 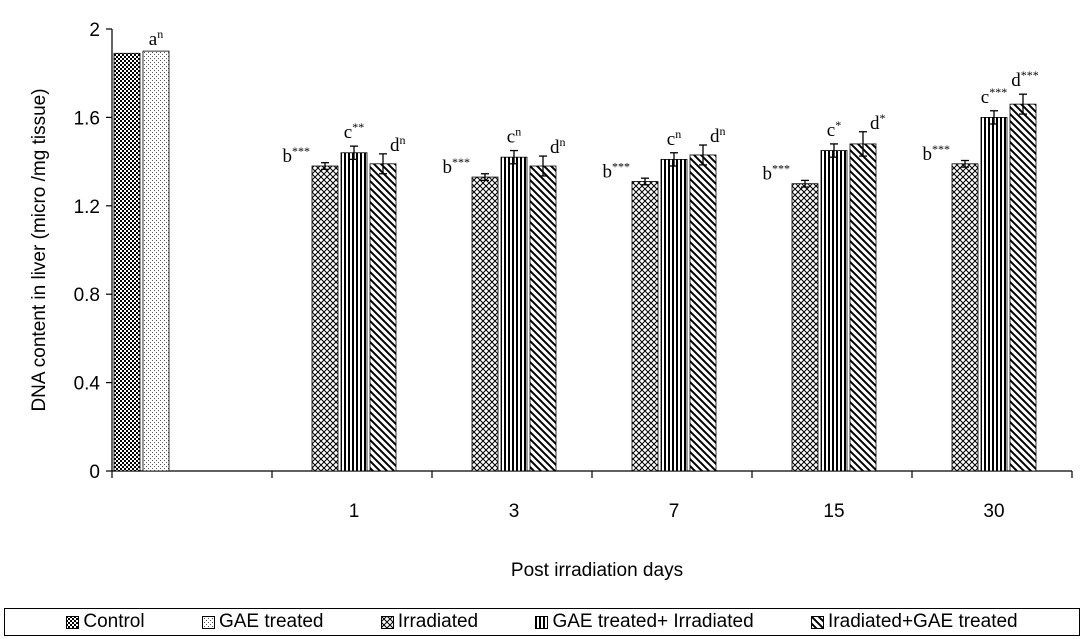 What do you see at coordinates (834, 129) in the screenshot?
I see `significance-label: c*` at bounding box center [834, 129].